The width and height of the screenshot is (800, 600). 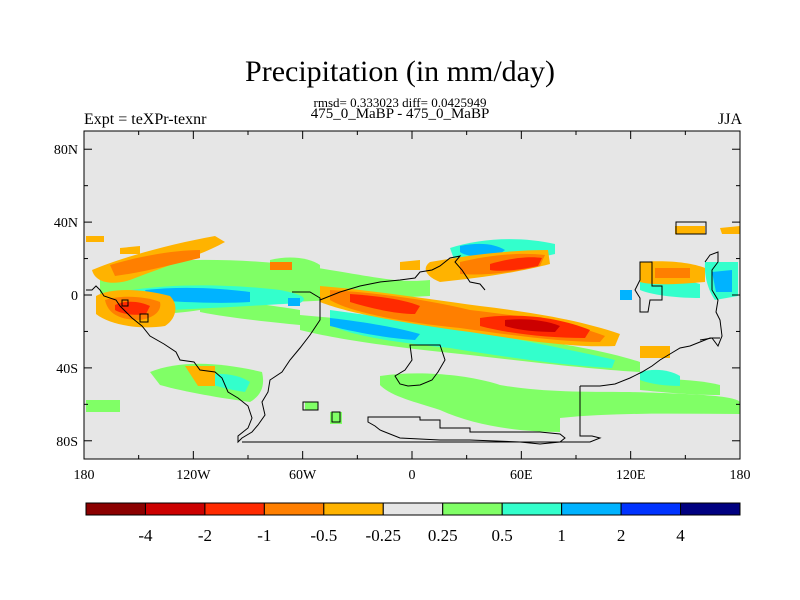 I want to click on season-label: JJA, so click(x=729, y=119).